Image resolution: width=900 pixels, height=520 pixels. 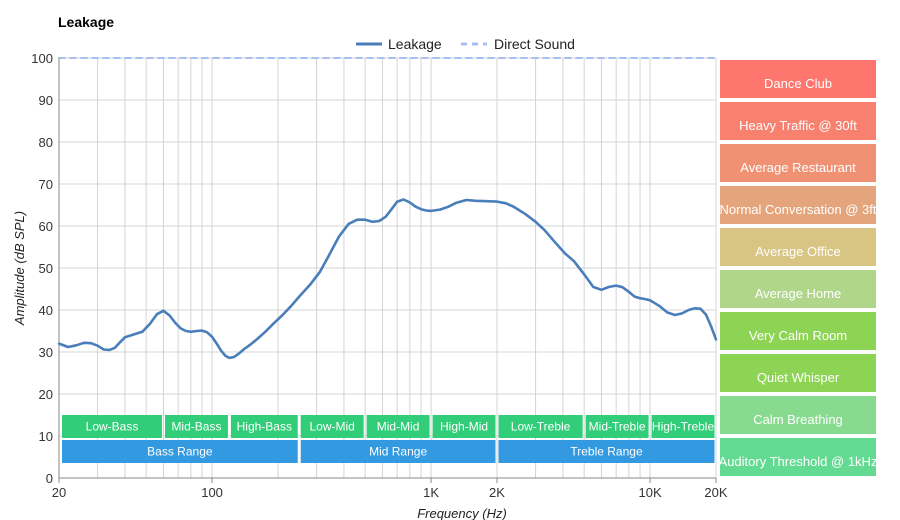 What do you see at coordinates (86, 22) in the screenshot?
I see `chart-title: Leakage` at bounding box center [86, 22].